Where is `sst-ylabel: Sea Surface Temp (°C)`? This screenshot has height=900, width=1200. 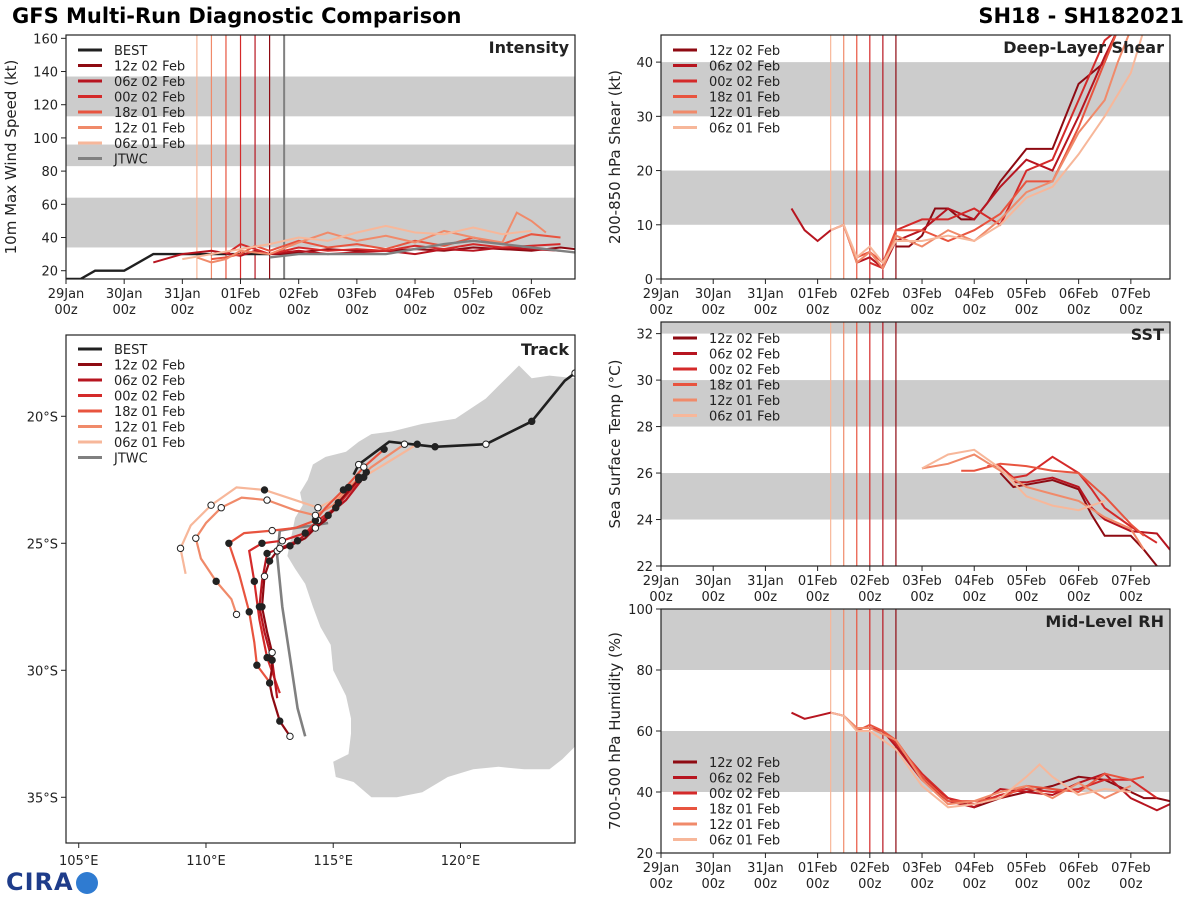 sst-ylabel: Sea Surface Temp (°C) is located at coordinates (615, 443).